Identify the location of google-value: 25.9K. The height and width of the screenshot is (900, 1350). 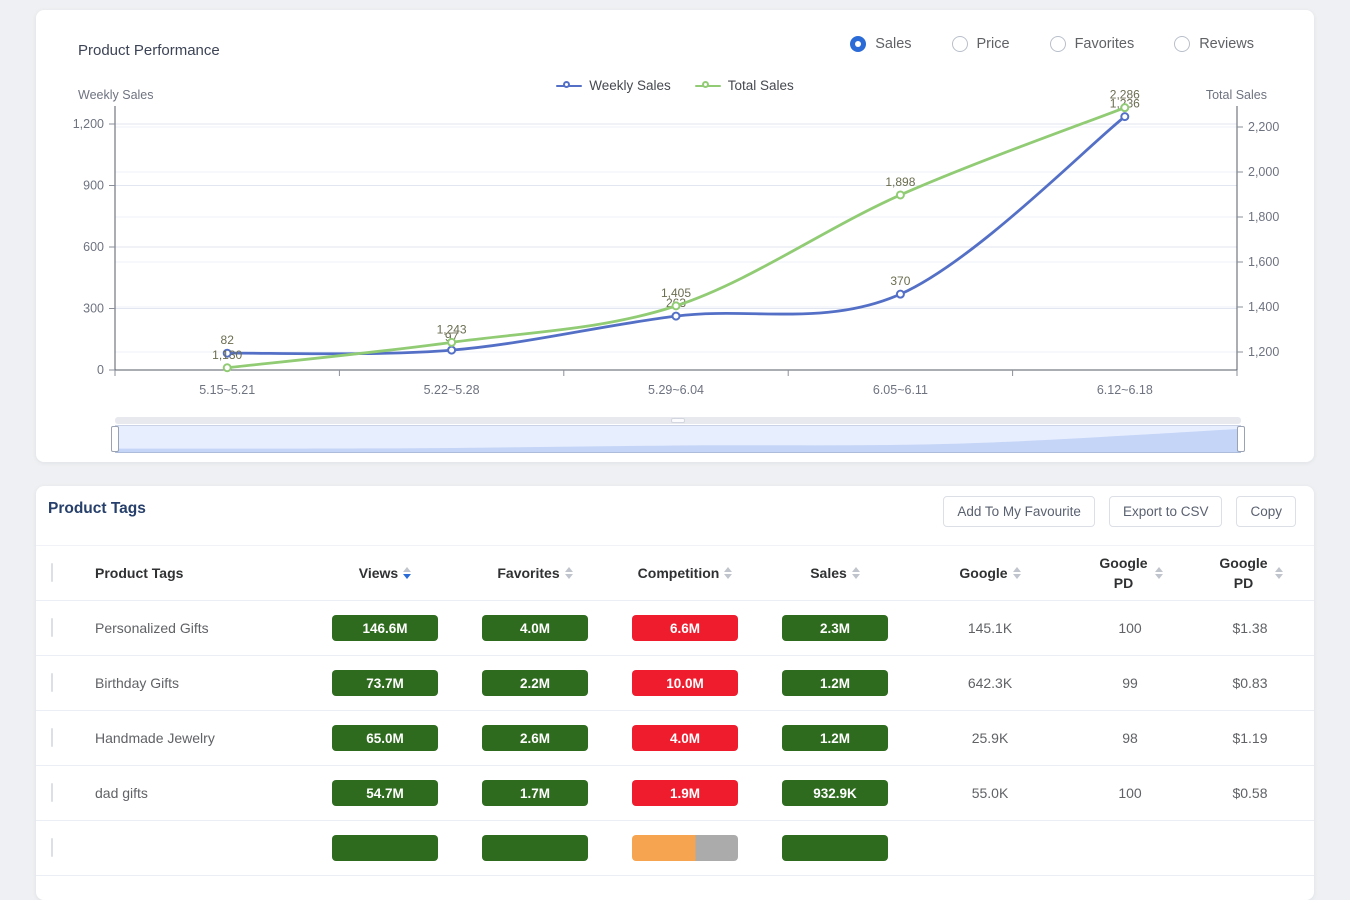
(990, 738).